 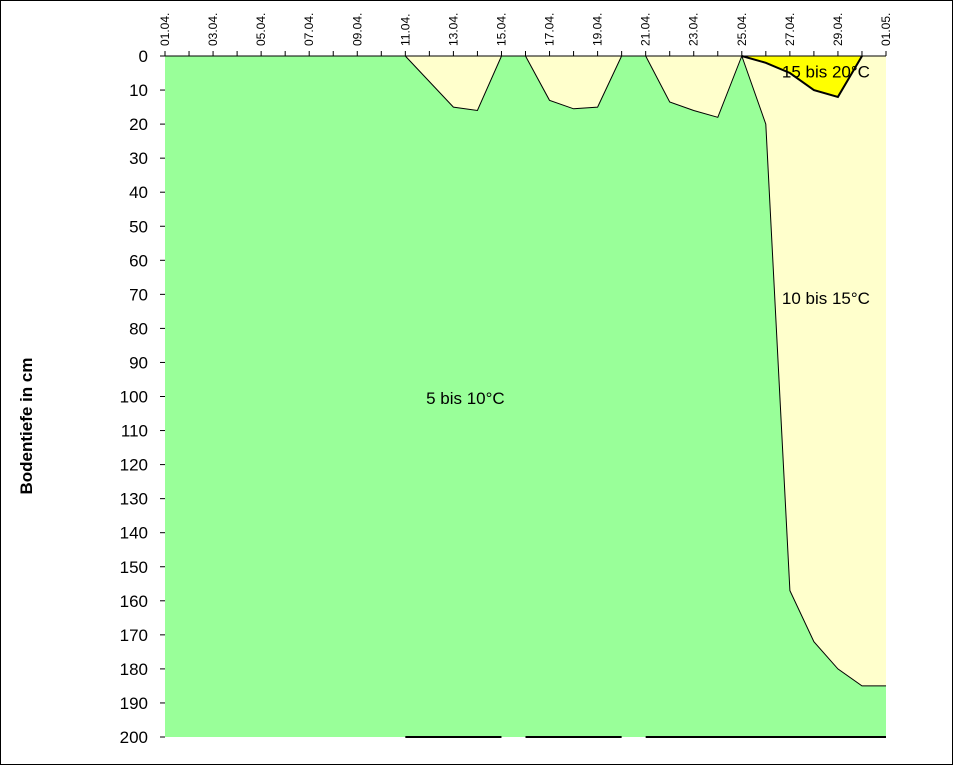 What do you see at coordinates (134, 431) in the screenshot?
I see `y-tick-label: 110` at bounding box center [134, 431].